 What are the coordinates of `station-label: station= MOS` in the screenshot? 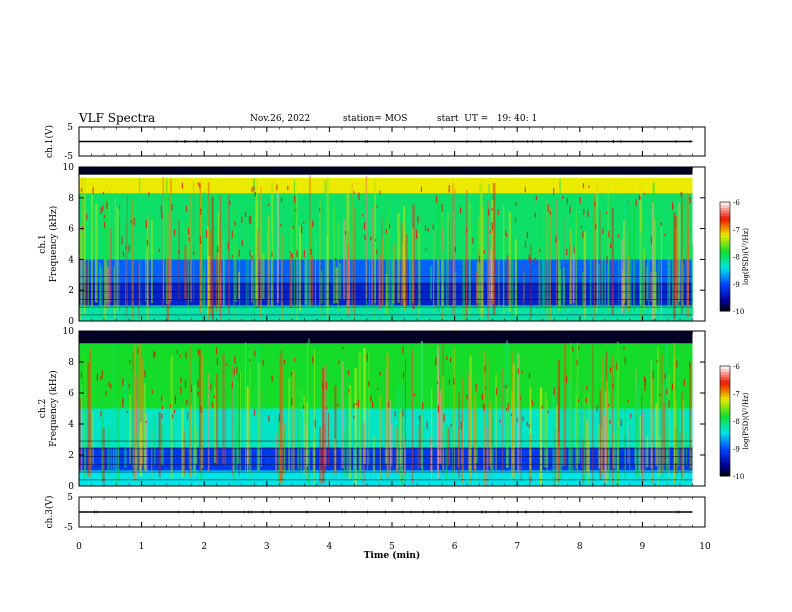 It's located at (375, 119).